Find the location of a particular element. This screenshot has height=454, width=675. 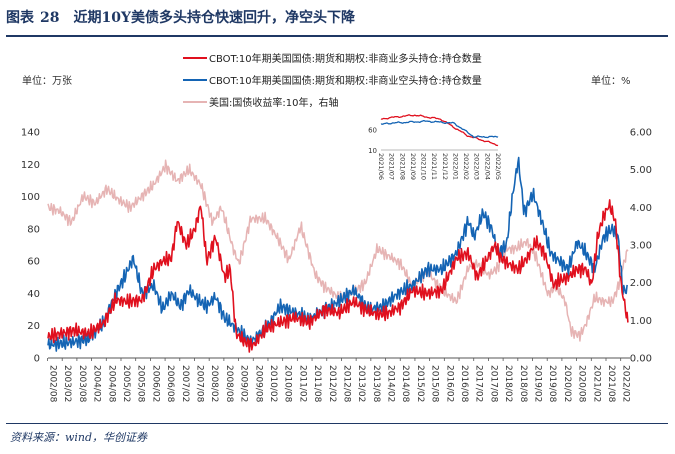

x-tick-label: 2014/02 is located at coordinates (391, 383).